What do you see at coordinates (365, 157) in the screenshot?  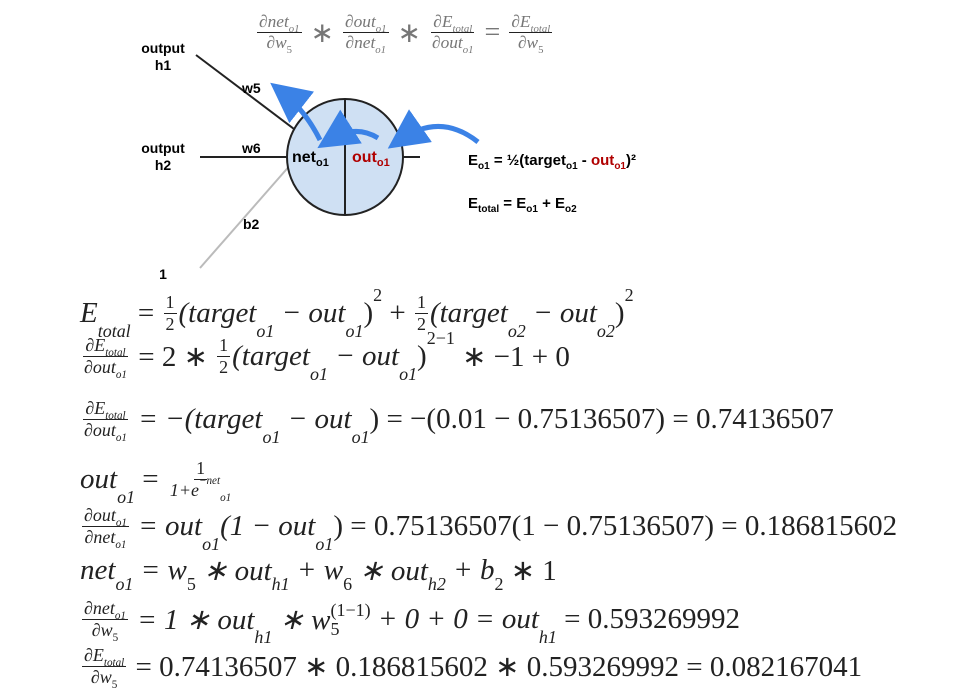 I see `text: out` at bounding box center [365, 157].